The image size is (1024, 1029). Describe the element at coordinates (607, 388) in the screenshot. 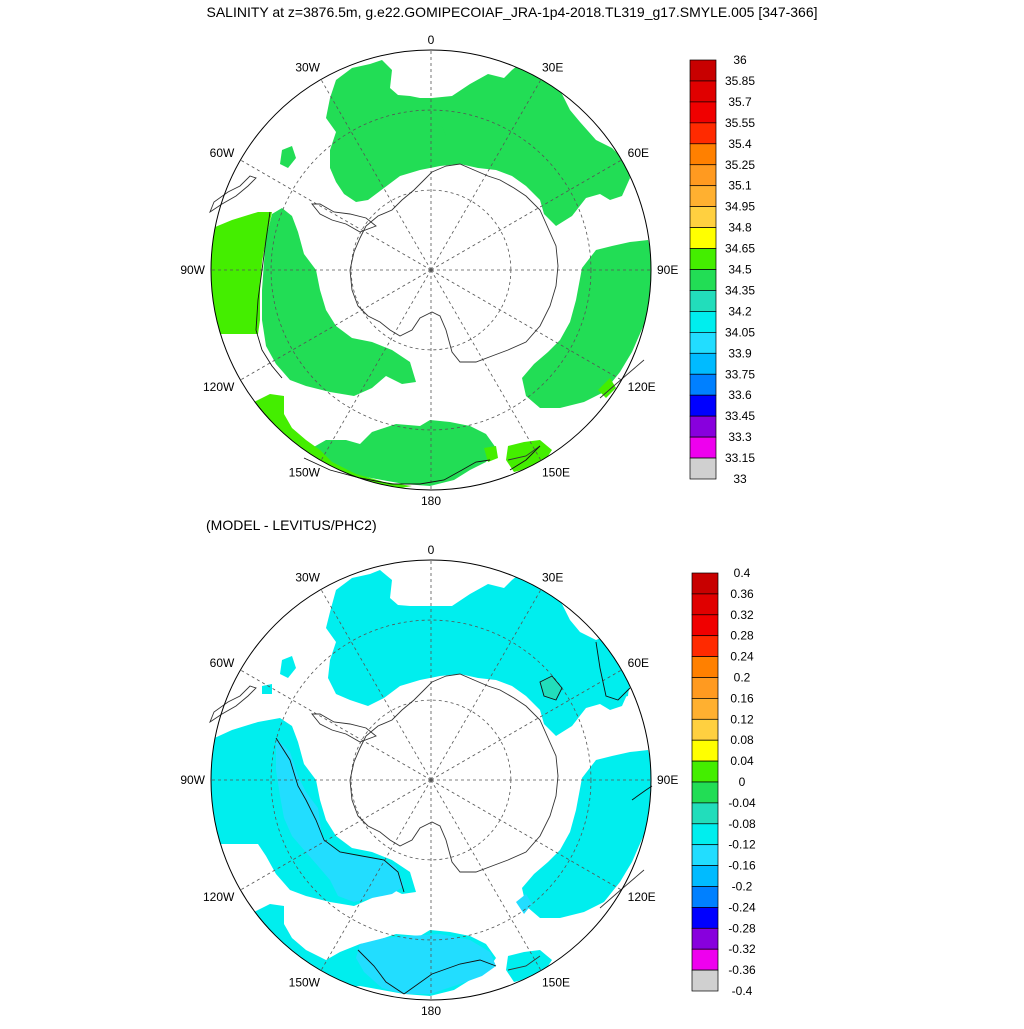

I see `salinity-patch-high-indian-edge` at that location.